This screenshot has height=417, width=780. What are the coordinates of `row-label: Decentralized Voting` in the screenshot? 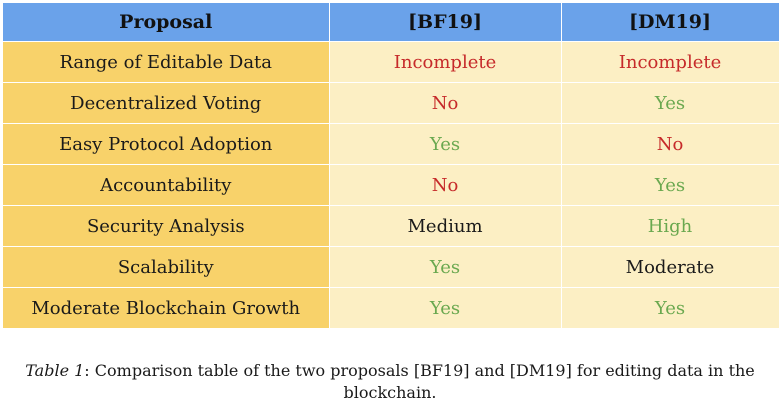 It's located at (166, 103).